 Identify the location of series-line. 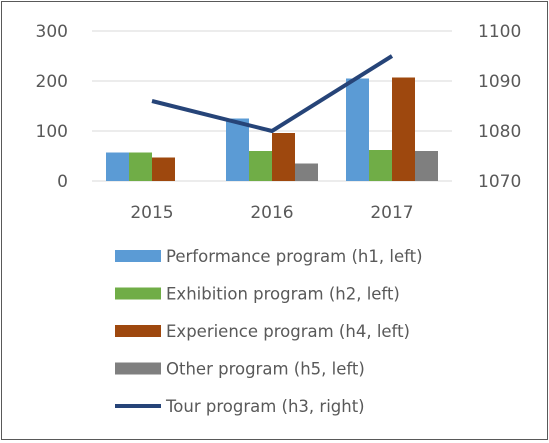
(272, 93).